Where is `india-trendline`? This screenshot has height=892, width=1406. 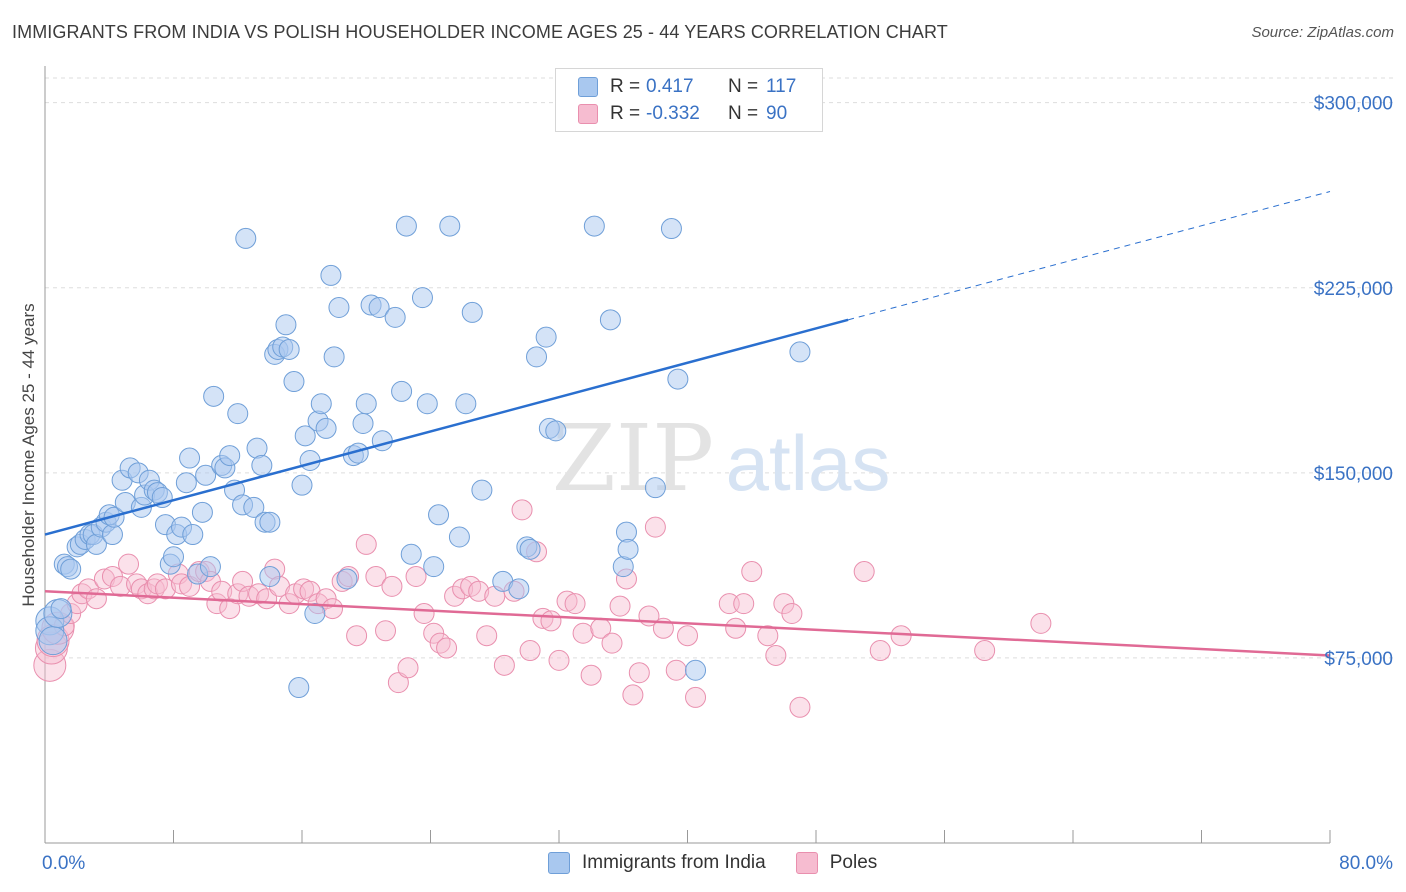 india-trendline is located at coordinates (446, 427).